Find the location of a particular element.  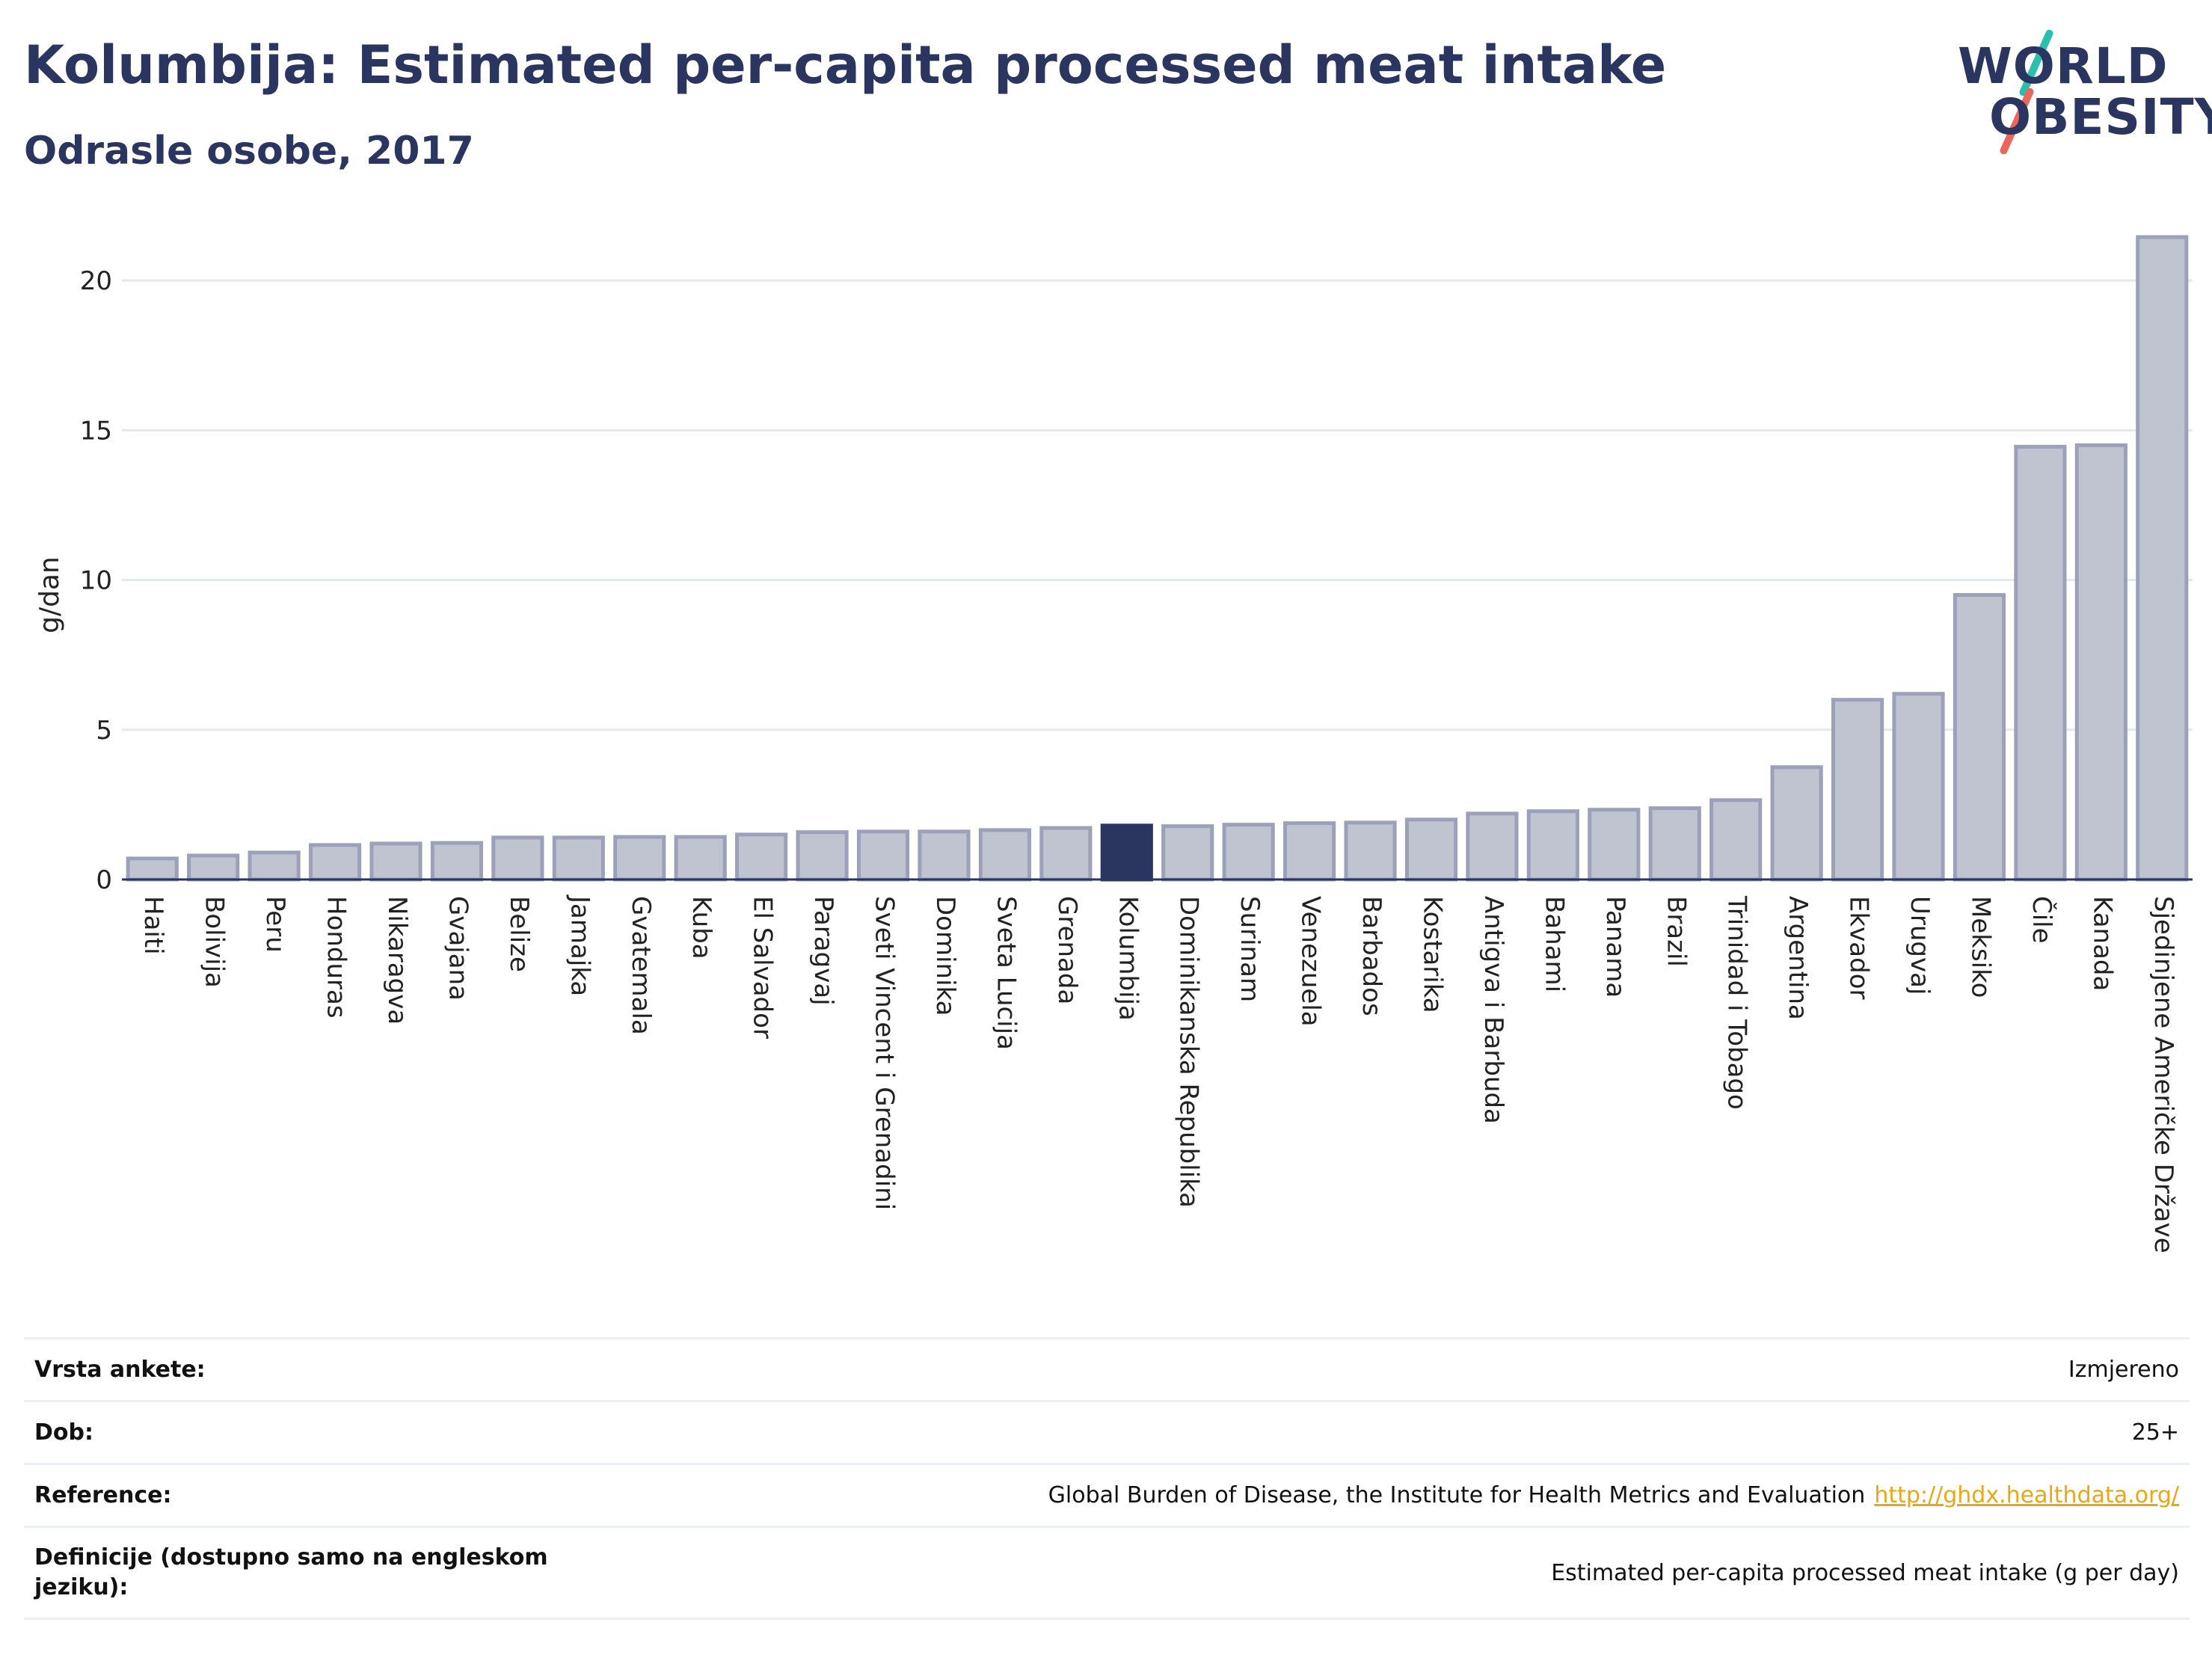

x-tick-label: Venezuela is located at coordinates (1311, 961).